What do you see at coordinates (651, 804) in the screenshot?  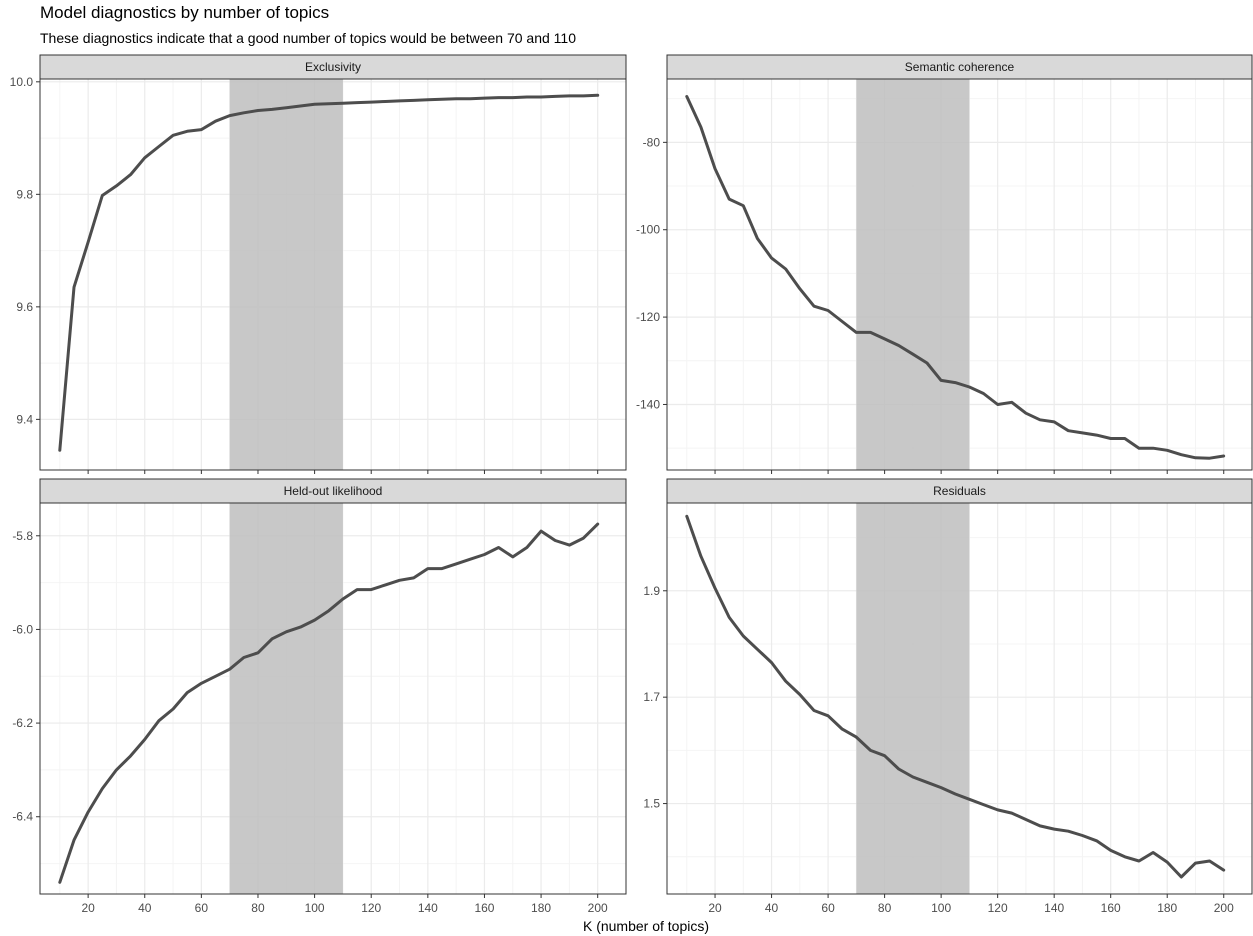 I see `y-tick-label: 1.5` at bounding box center [651, 804].